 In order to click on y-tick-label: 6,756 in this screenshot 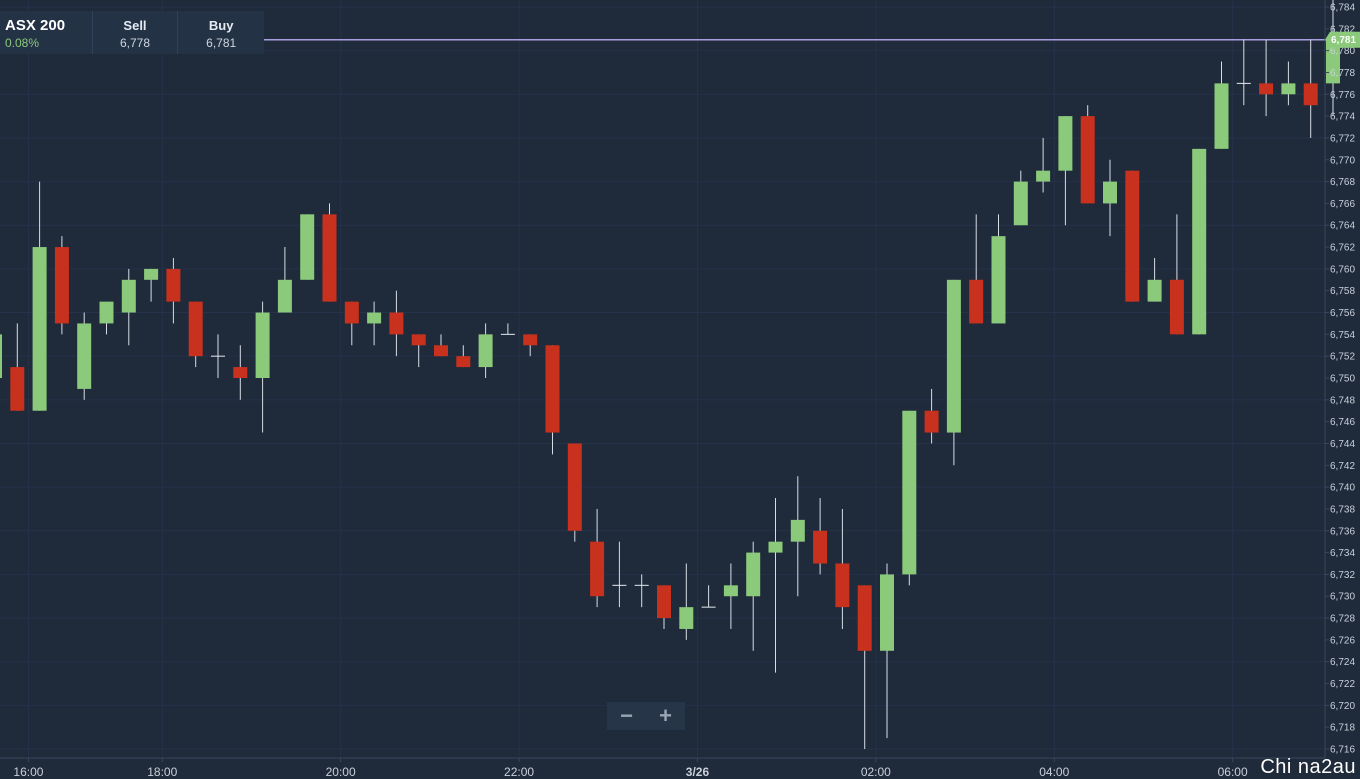, I will do `click(1342, 313)`.